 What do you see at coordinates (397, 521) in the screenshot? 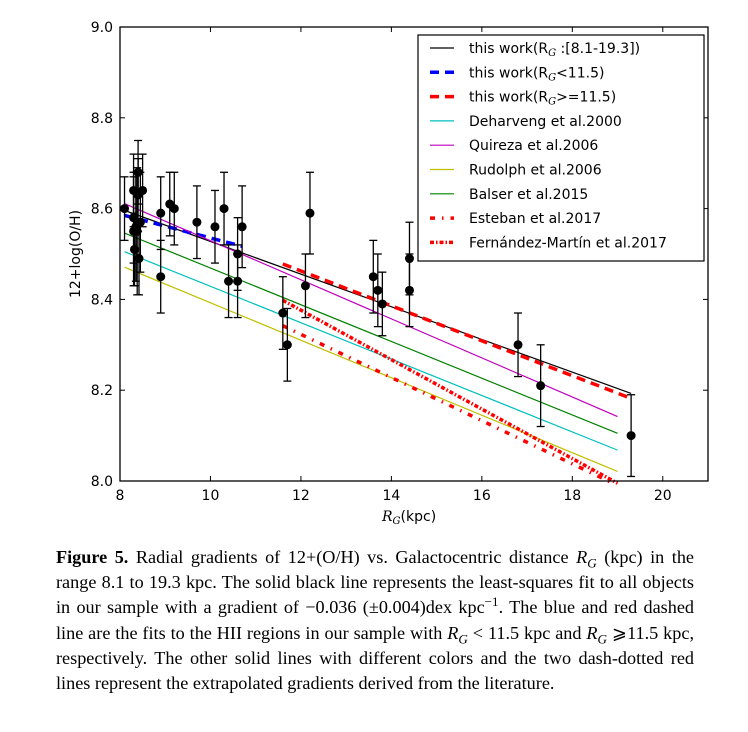
I see `x-axis-label-sub: G` at bounding box center [397, 521].